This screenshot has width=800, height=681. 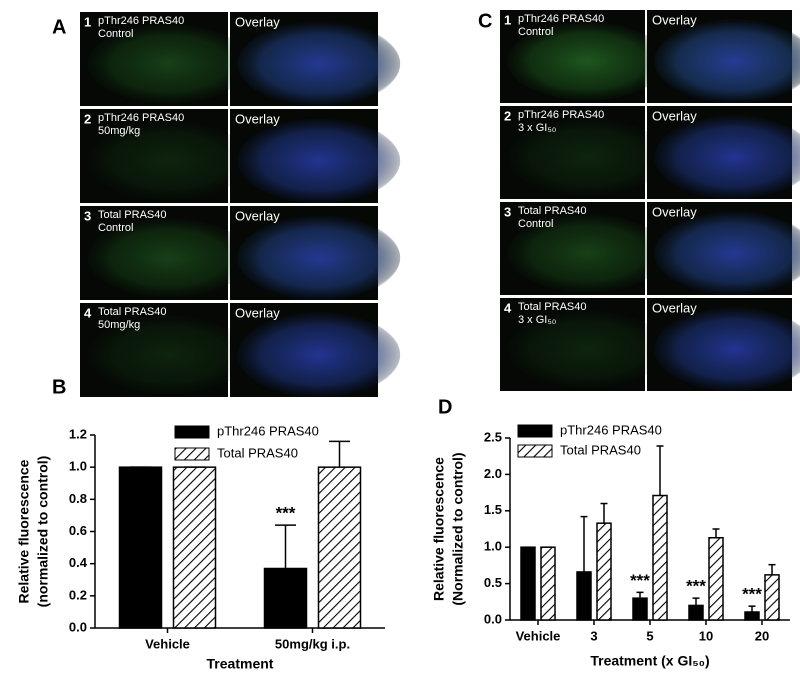 I want to click on y-tick-label: 2.0, so click(x=493, y=473).